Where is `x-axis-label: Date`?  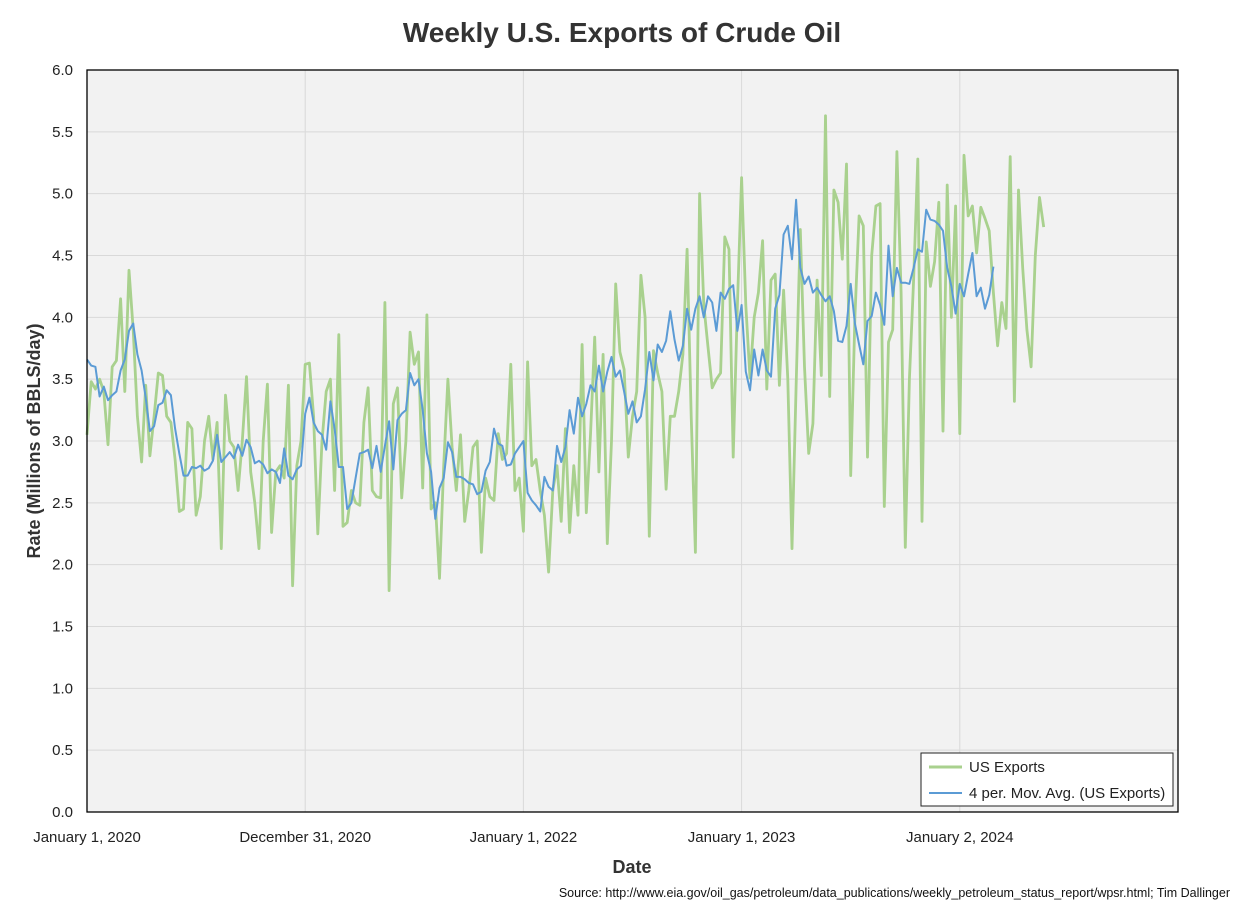 x-axis-label: Date is located at coordinates (631, 867).